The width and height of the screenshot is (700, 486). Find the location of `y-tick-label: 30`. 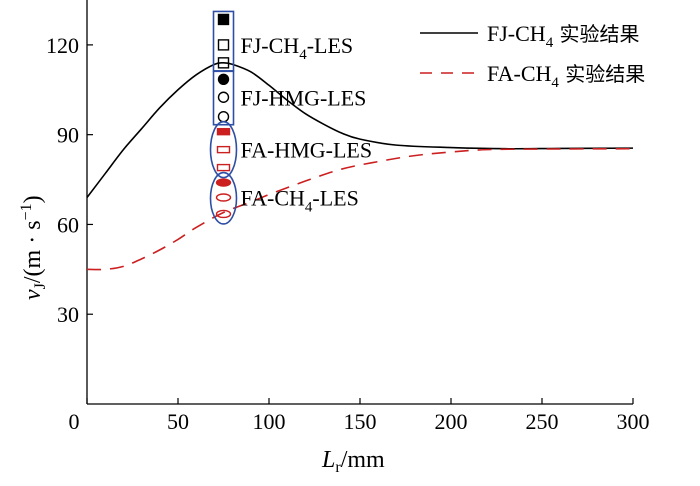

y-tick-label: 30 is located at coordinates (68, 314).